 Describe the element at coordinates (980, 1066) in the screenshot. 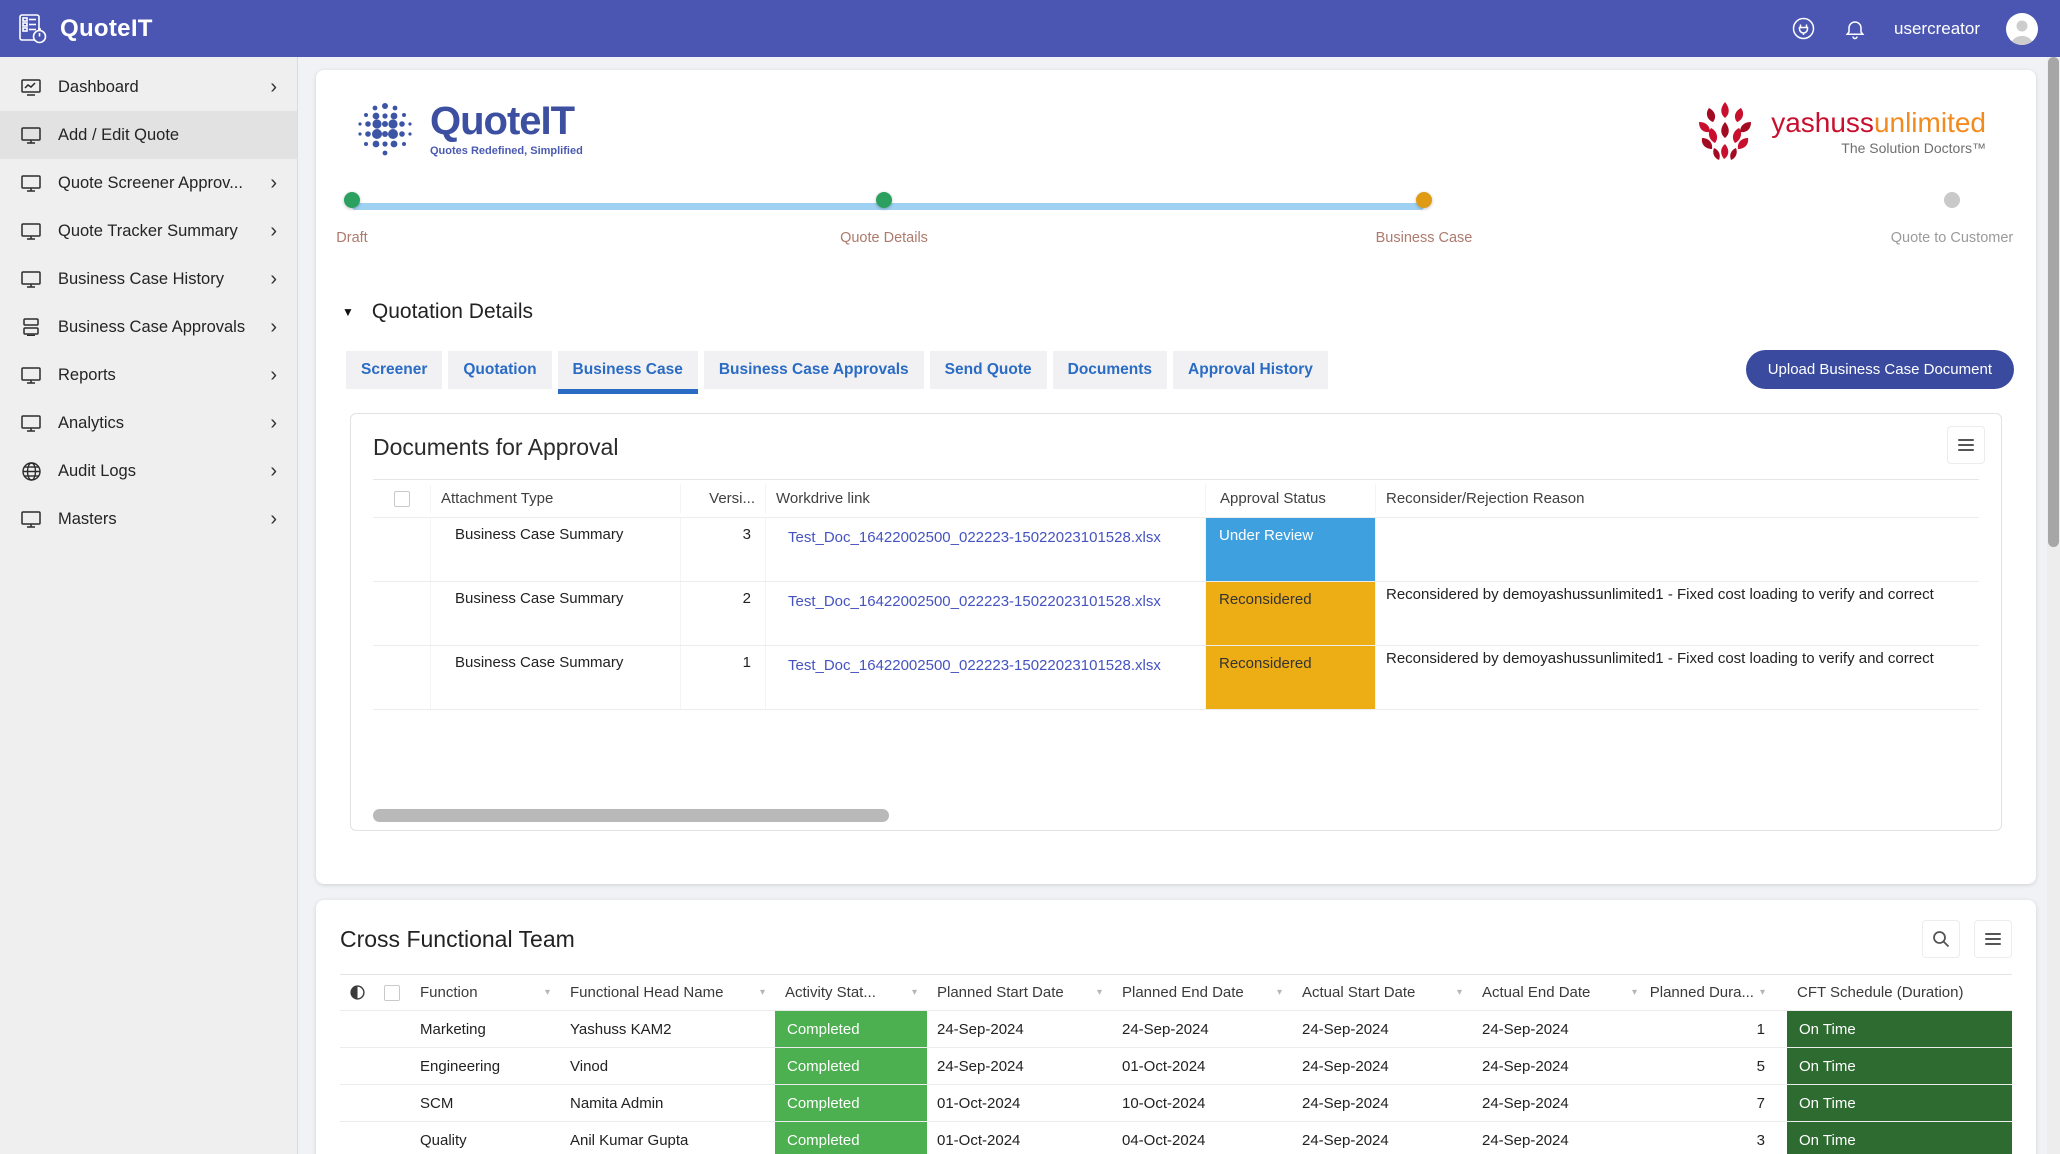

I see `planned-start-cell: 24-Sep-2024` at that location.